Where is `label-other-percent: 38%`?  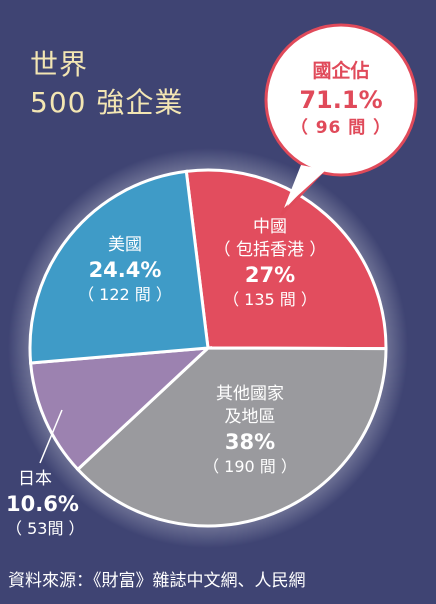
label-other-percent: 38% is located at coordinates (250, 442).